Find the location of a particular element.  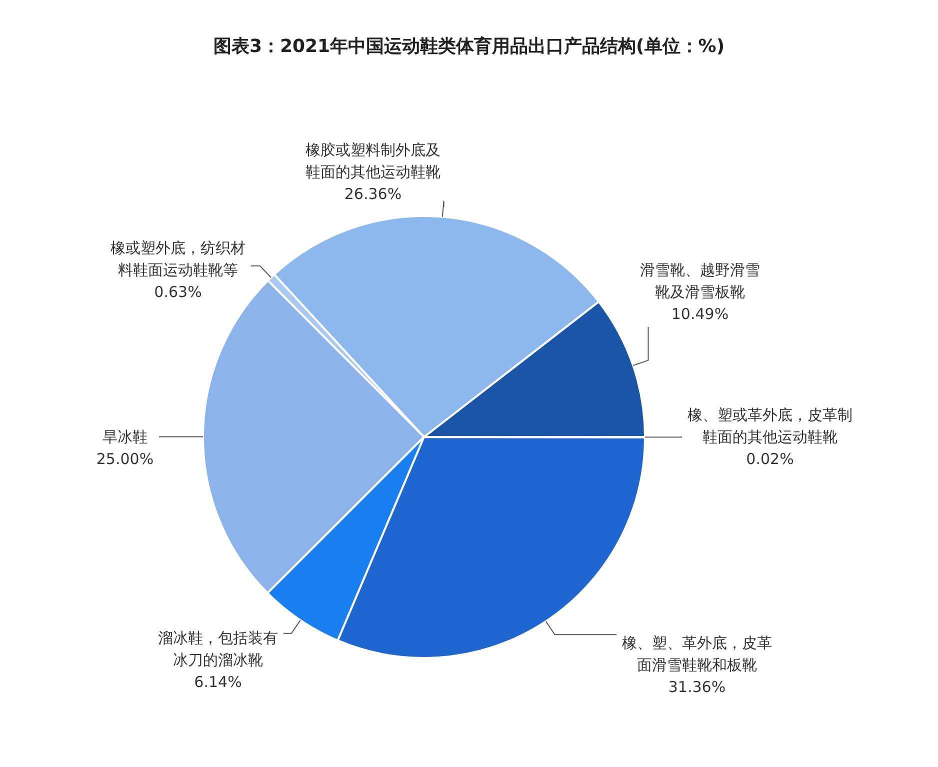

data-label: 0.63% is located at coordinates (178, 292).